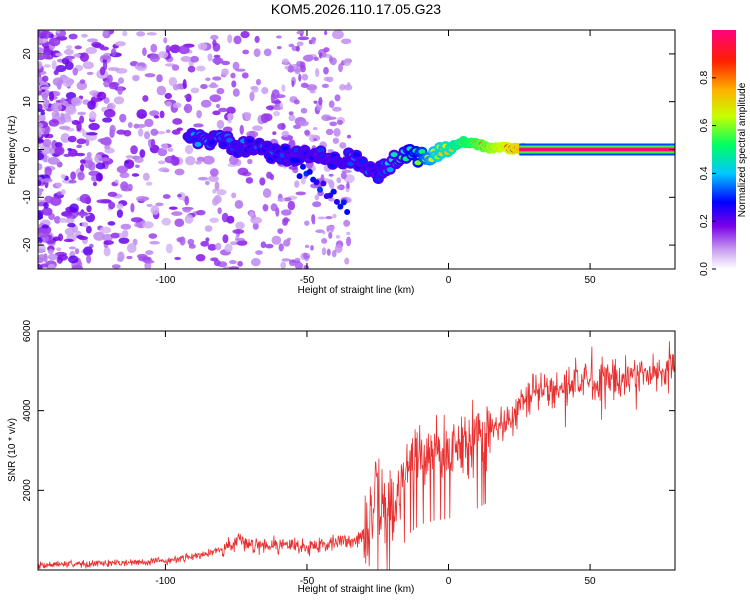 The image size is (750, 600). Describe the element at coordinates (27, 54) in the screenshot. I see `spectrogram-ytick-label: 20` at that location.